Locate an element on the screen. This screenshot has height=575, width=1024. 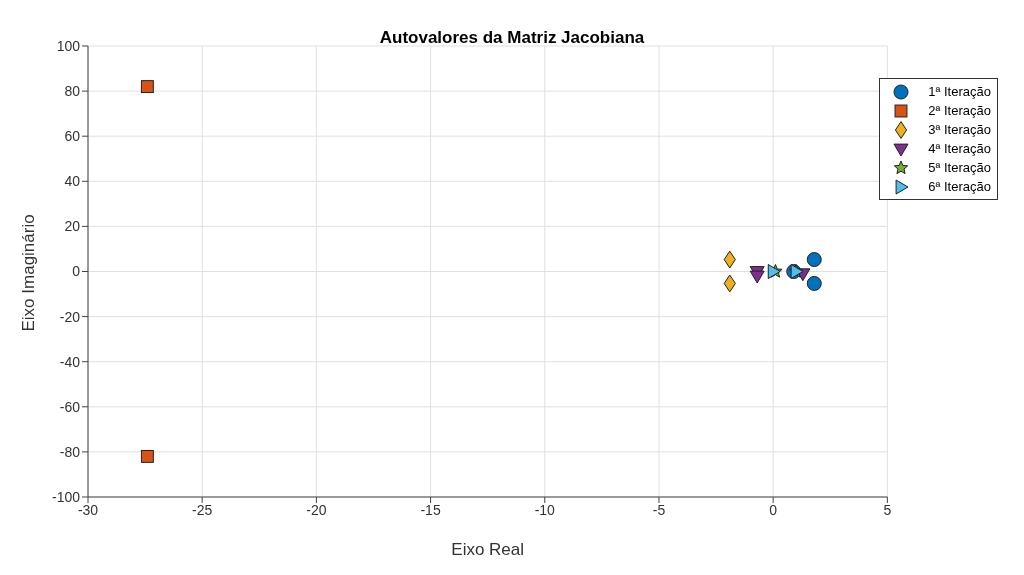
x-tick-label: -25 is located at coordinates (202, 509).